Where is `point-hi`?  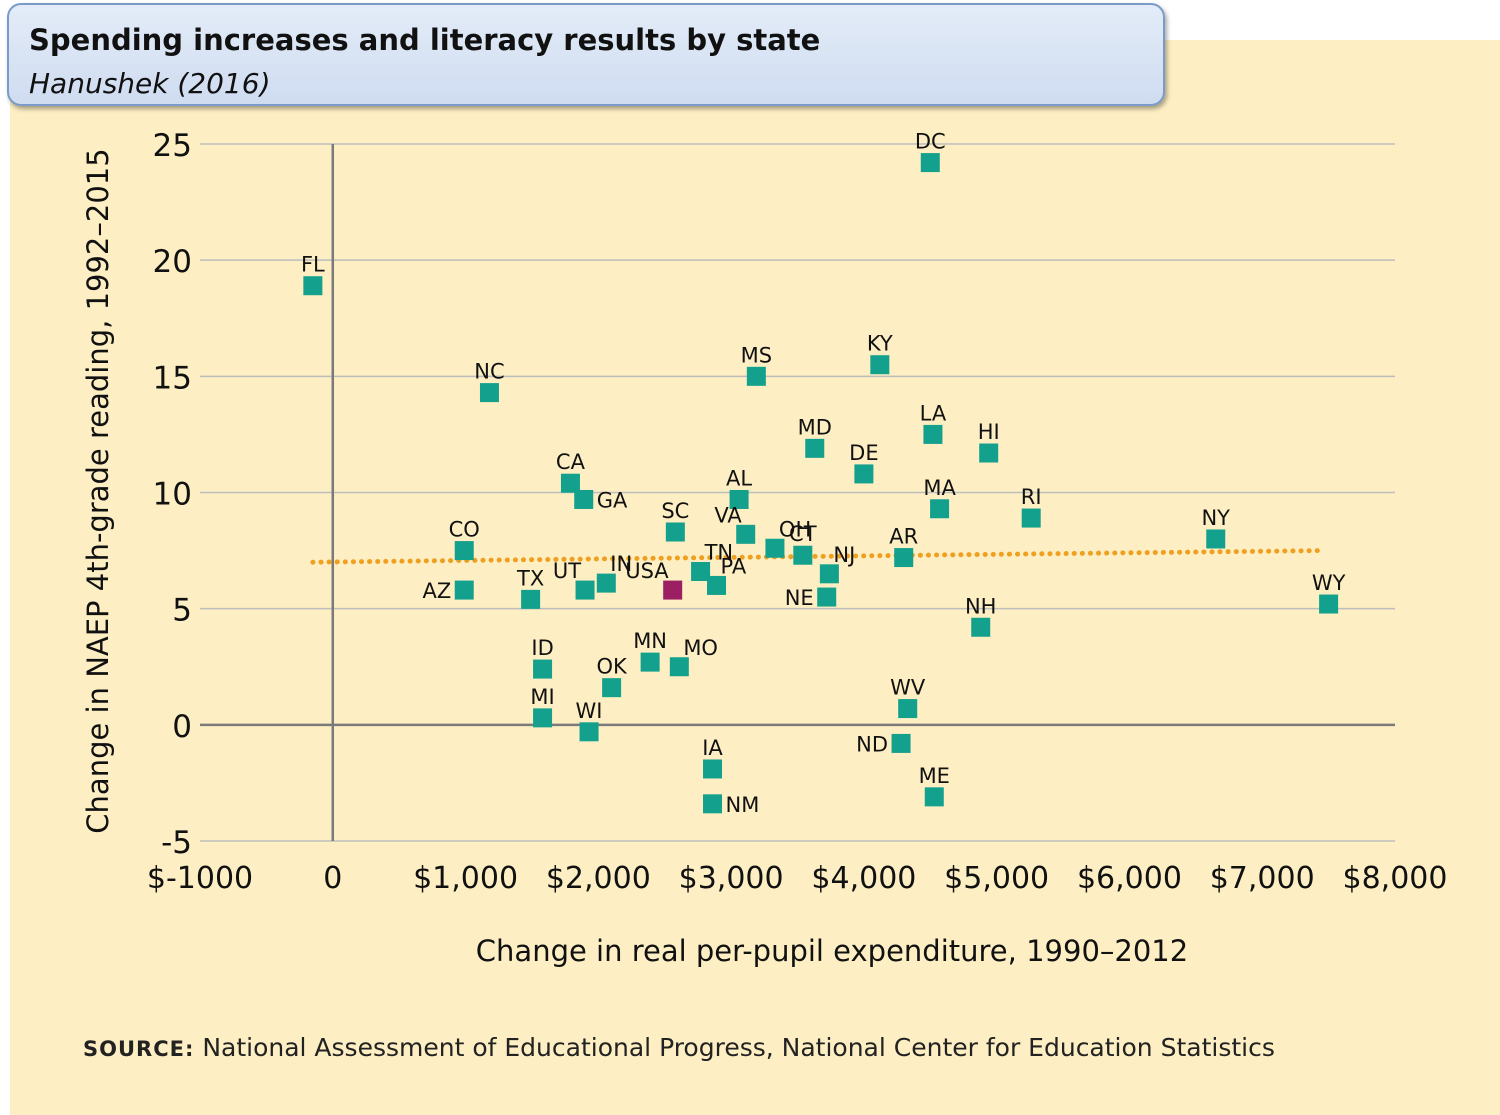
point-hi is located at coordinates (989, 453).